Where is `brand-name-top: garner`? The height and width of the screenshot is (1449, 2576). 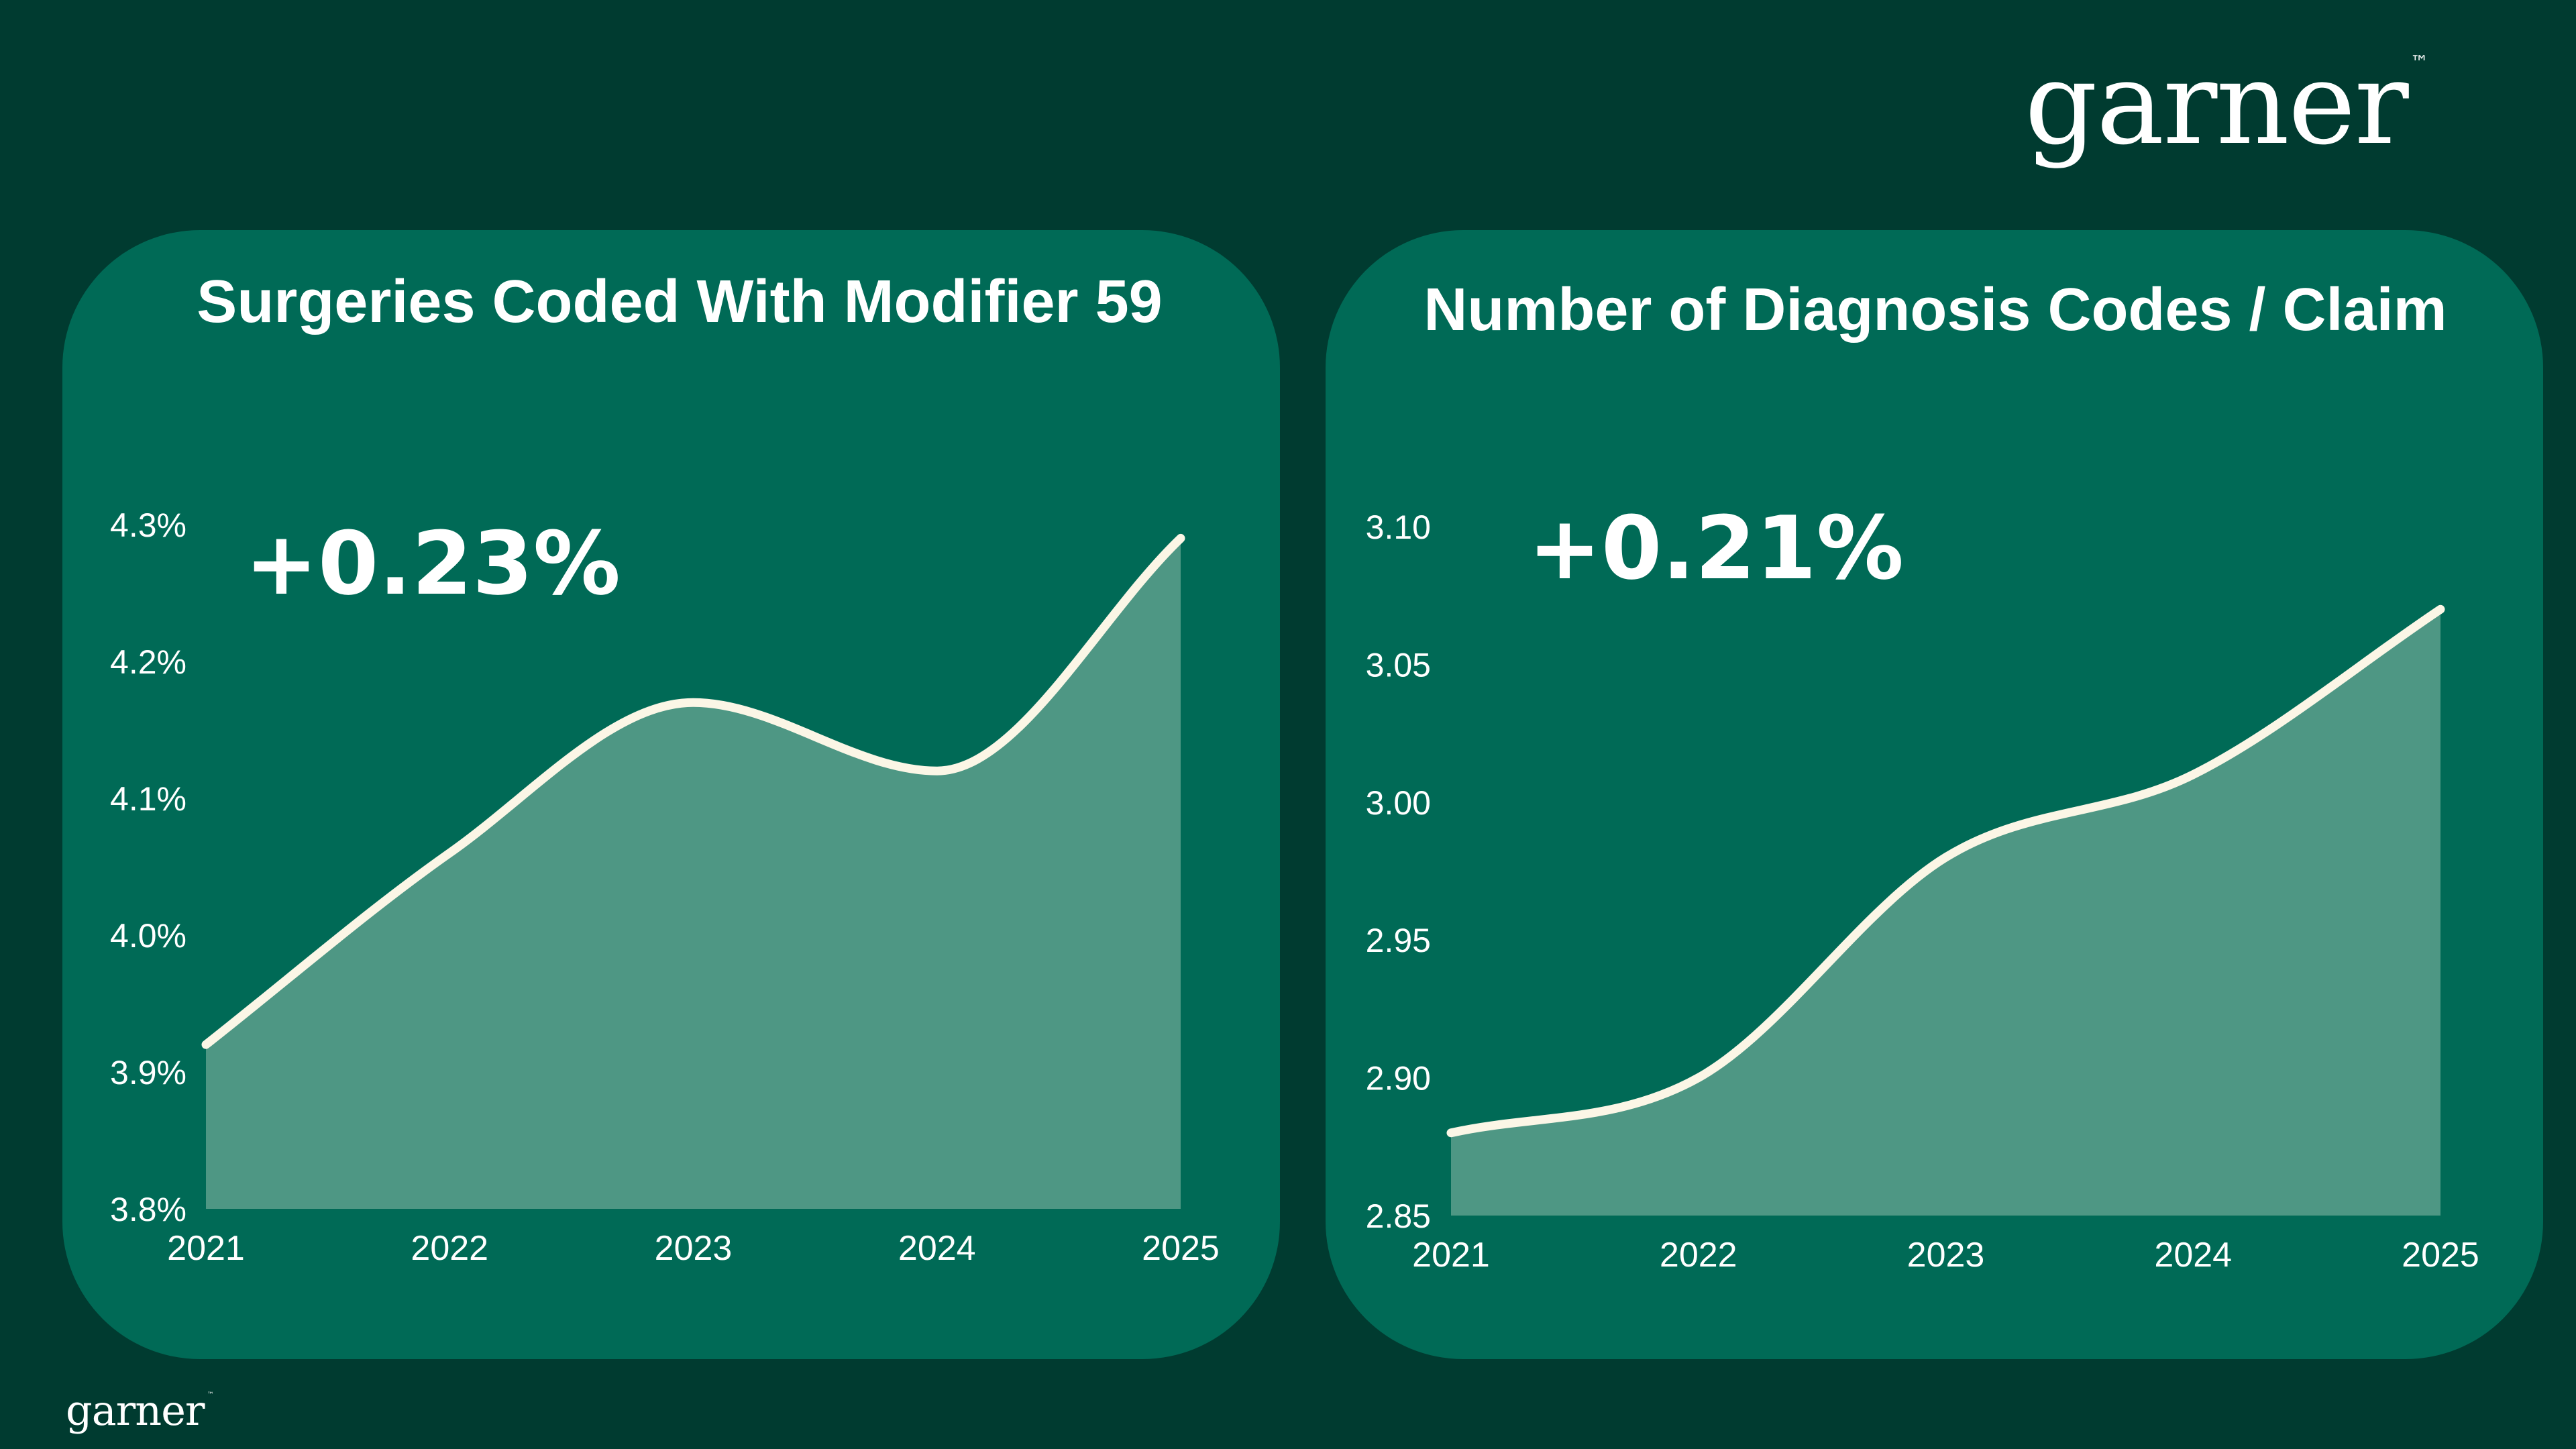
brand-name-top: garner is located at coordinates (2217, 104).